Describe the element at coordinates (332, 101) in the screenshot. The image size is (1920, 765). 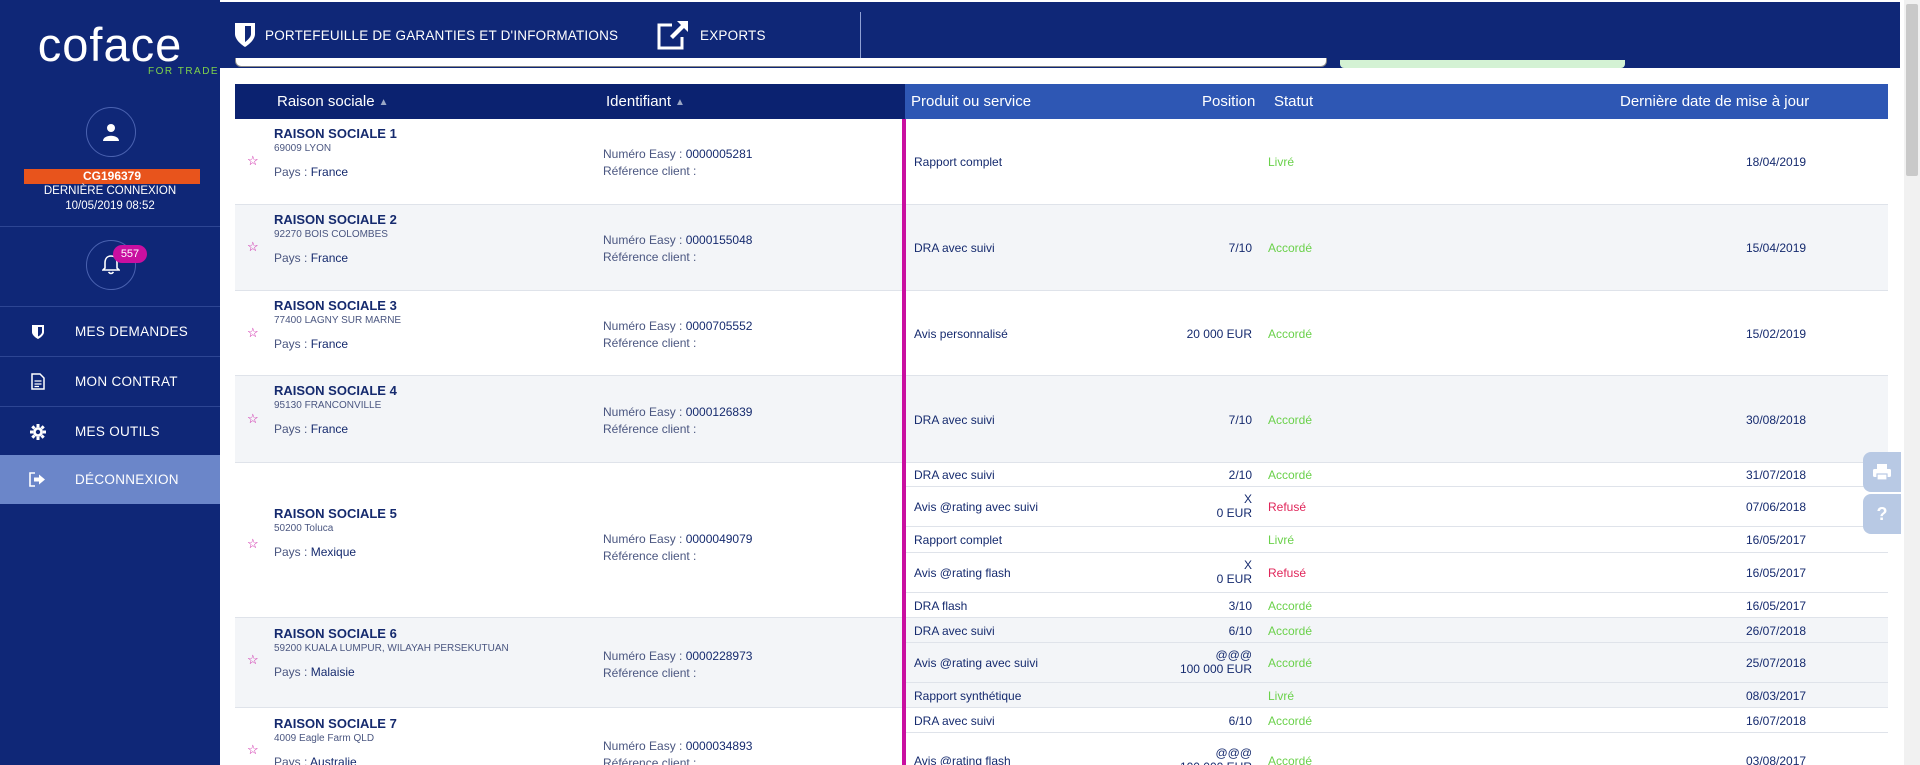
I see `header-raison-sociale: Raison sociale ▲` at that location.